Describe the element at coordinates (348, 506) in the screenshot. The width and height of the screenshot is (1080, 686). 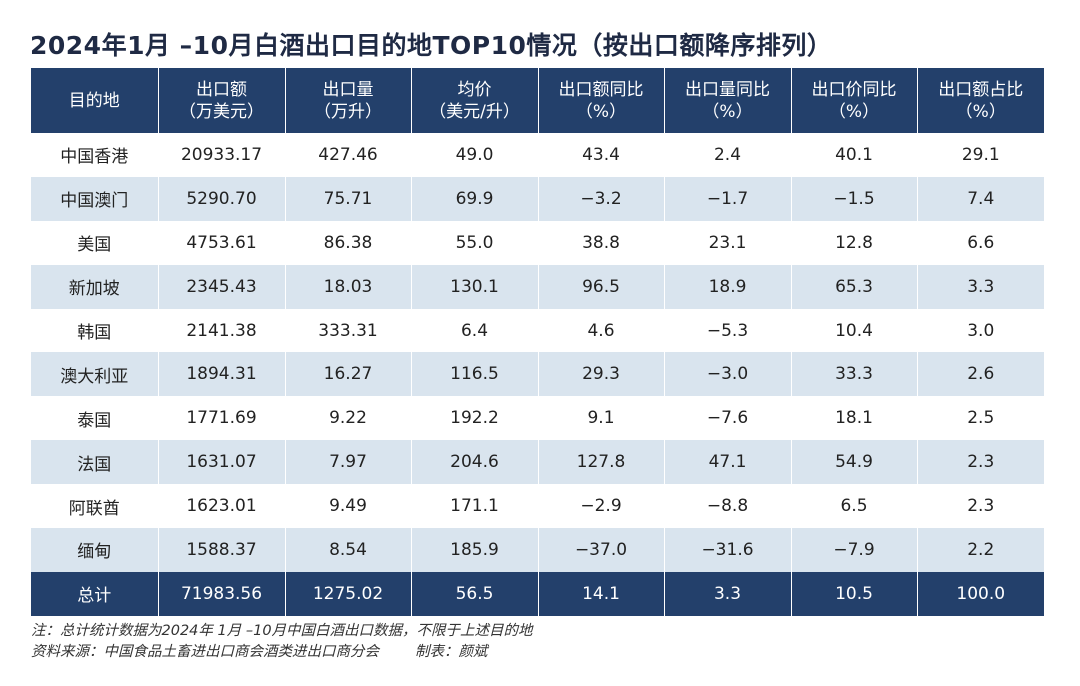
I see `value-cell: 9.49` at that location.